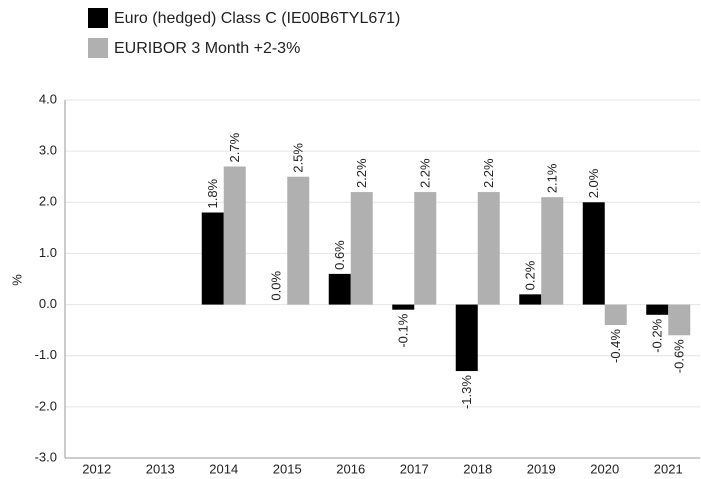  I want to click on x-tick-label: 2020, so click(604, 468).